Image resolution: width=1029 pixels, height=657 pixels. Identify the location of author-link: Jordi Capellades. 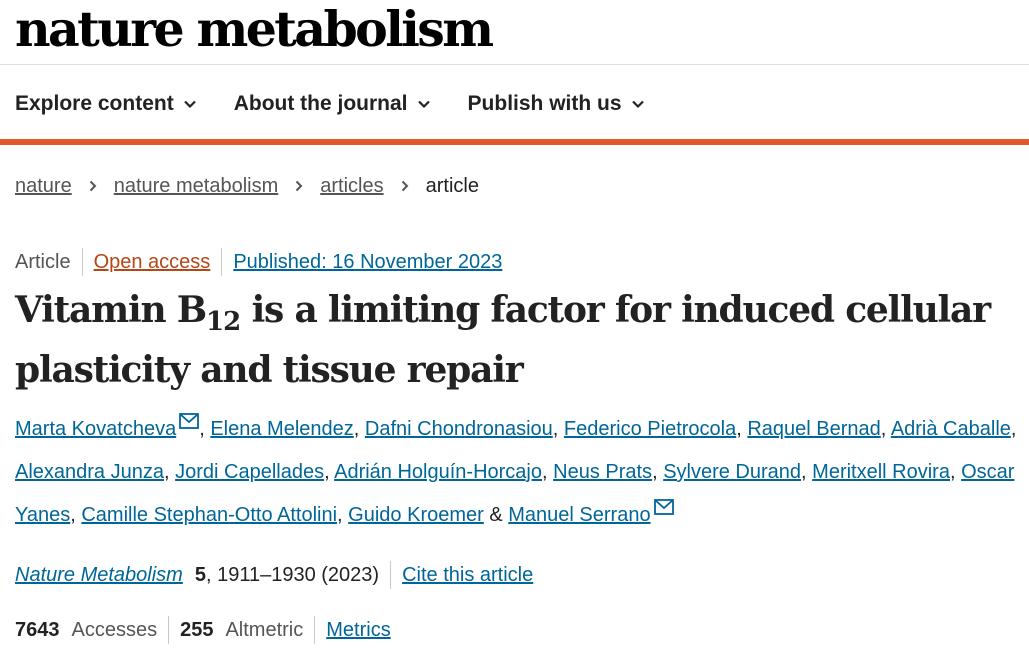
(250, 472).